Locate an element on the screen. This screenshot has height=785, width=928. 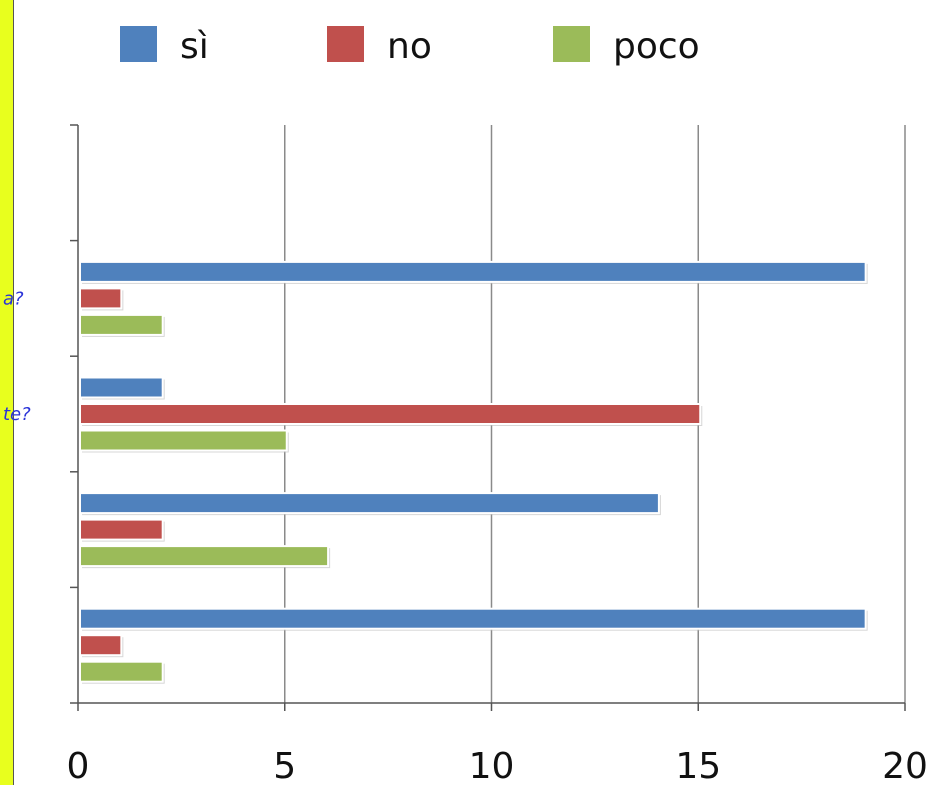
legend-label: no is located at coordinates (409, 46).